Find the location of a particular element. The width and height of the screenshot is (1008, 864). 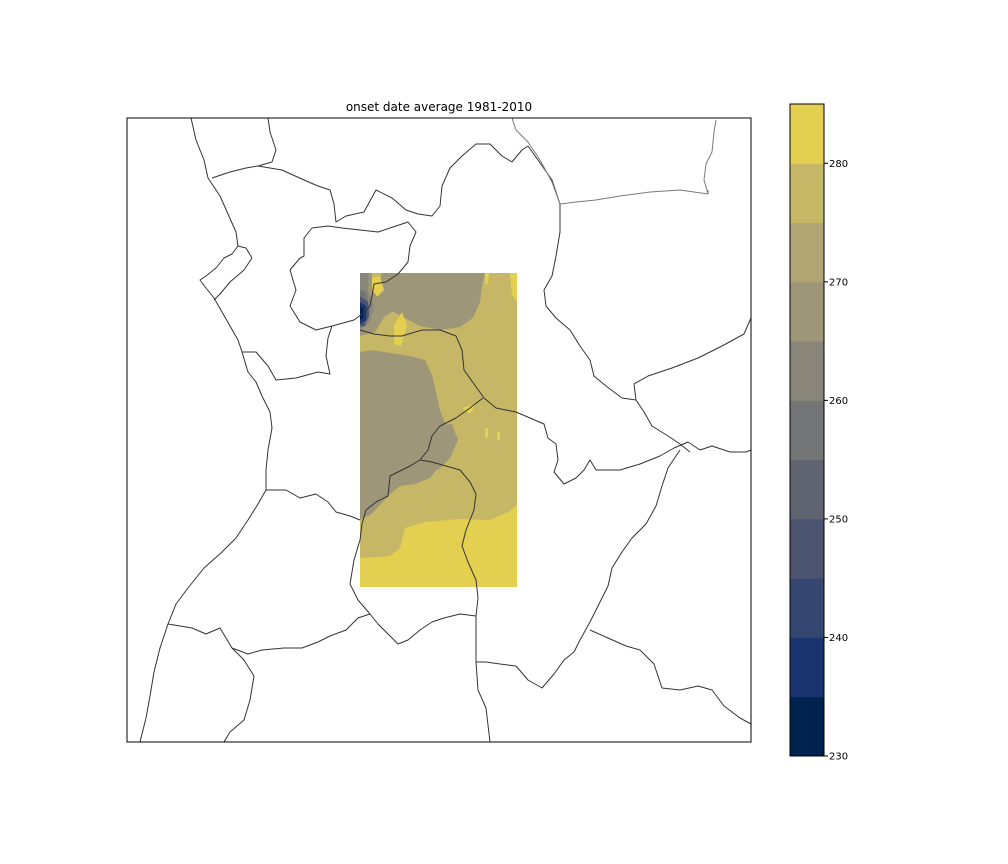

zambia-border is located at coordinates (416, 521).